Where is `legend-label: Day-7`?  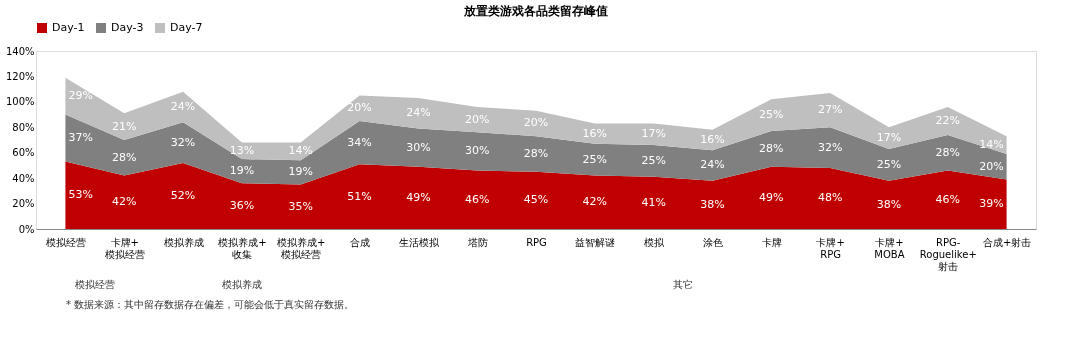
legend-label: Day-7 is located at coordinates (186, 27).